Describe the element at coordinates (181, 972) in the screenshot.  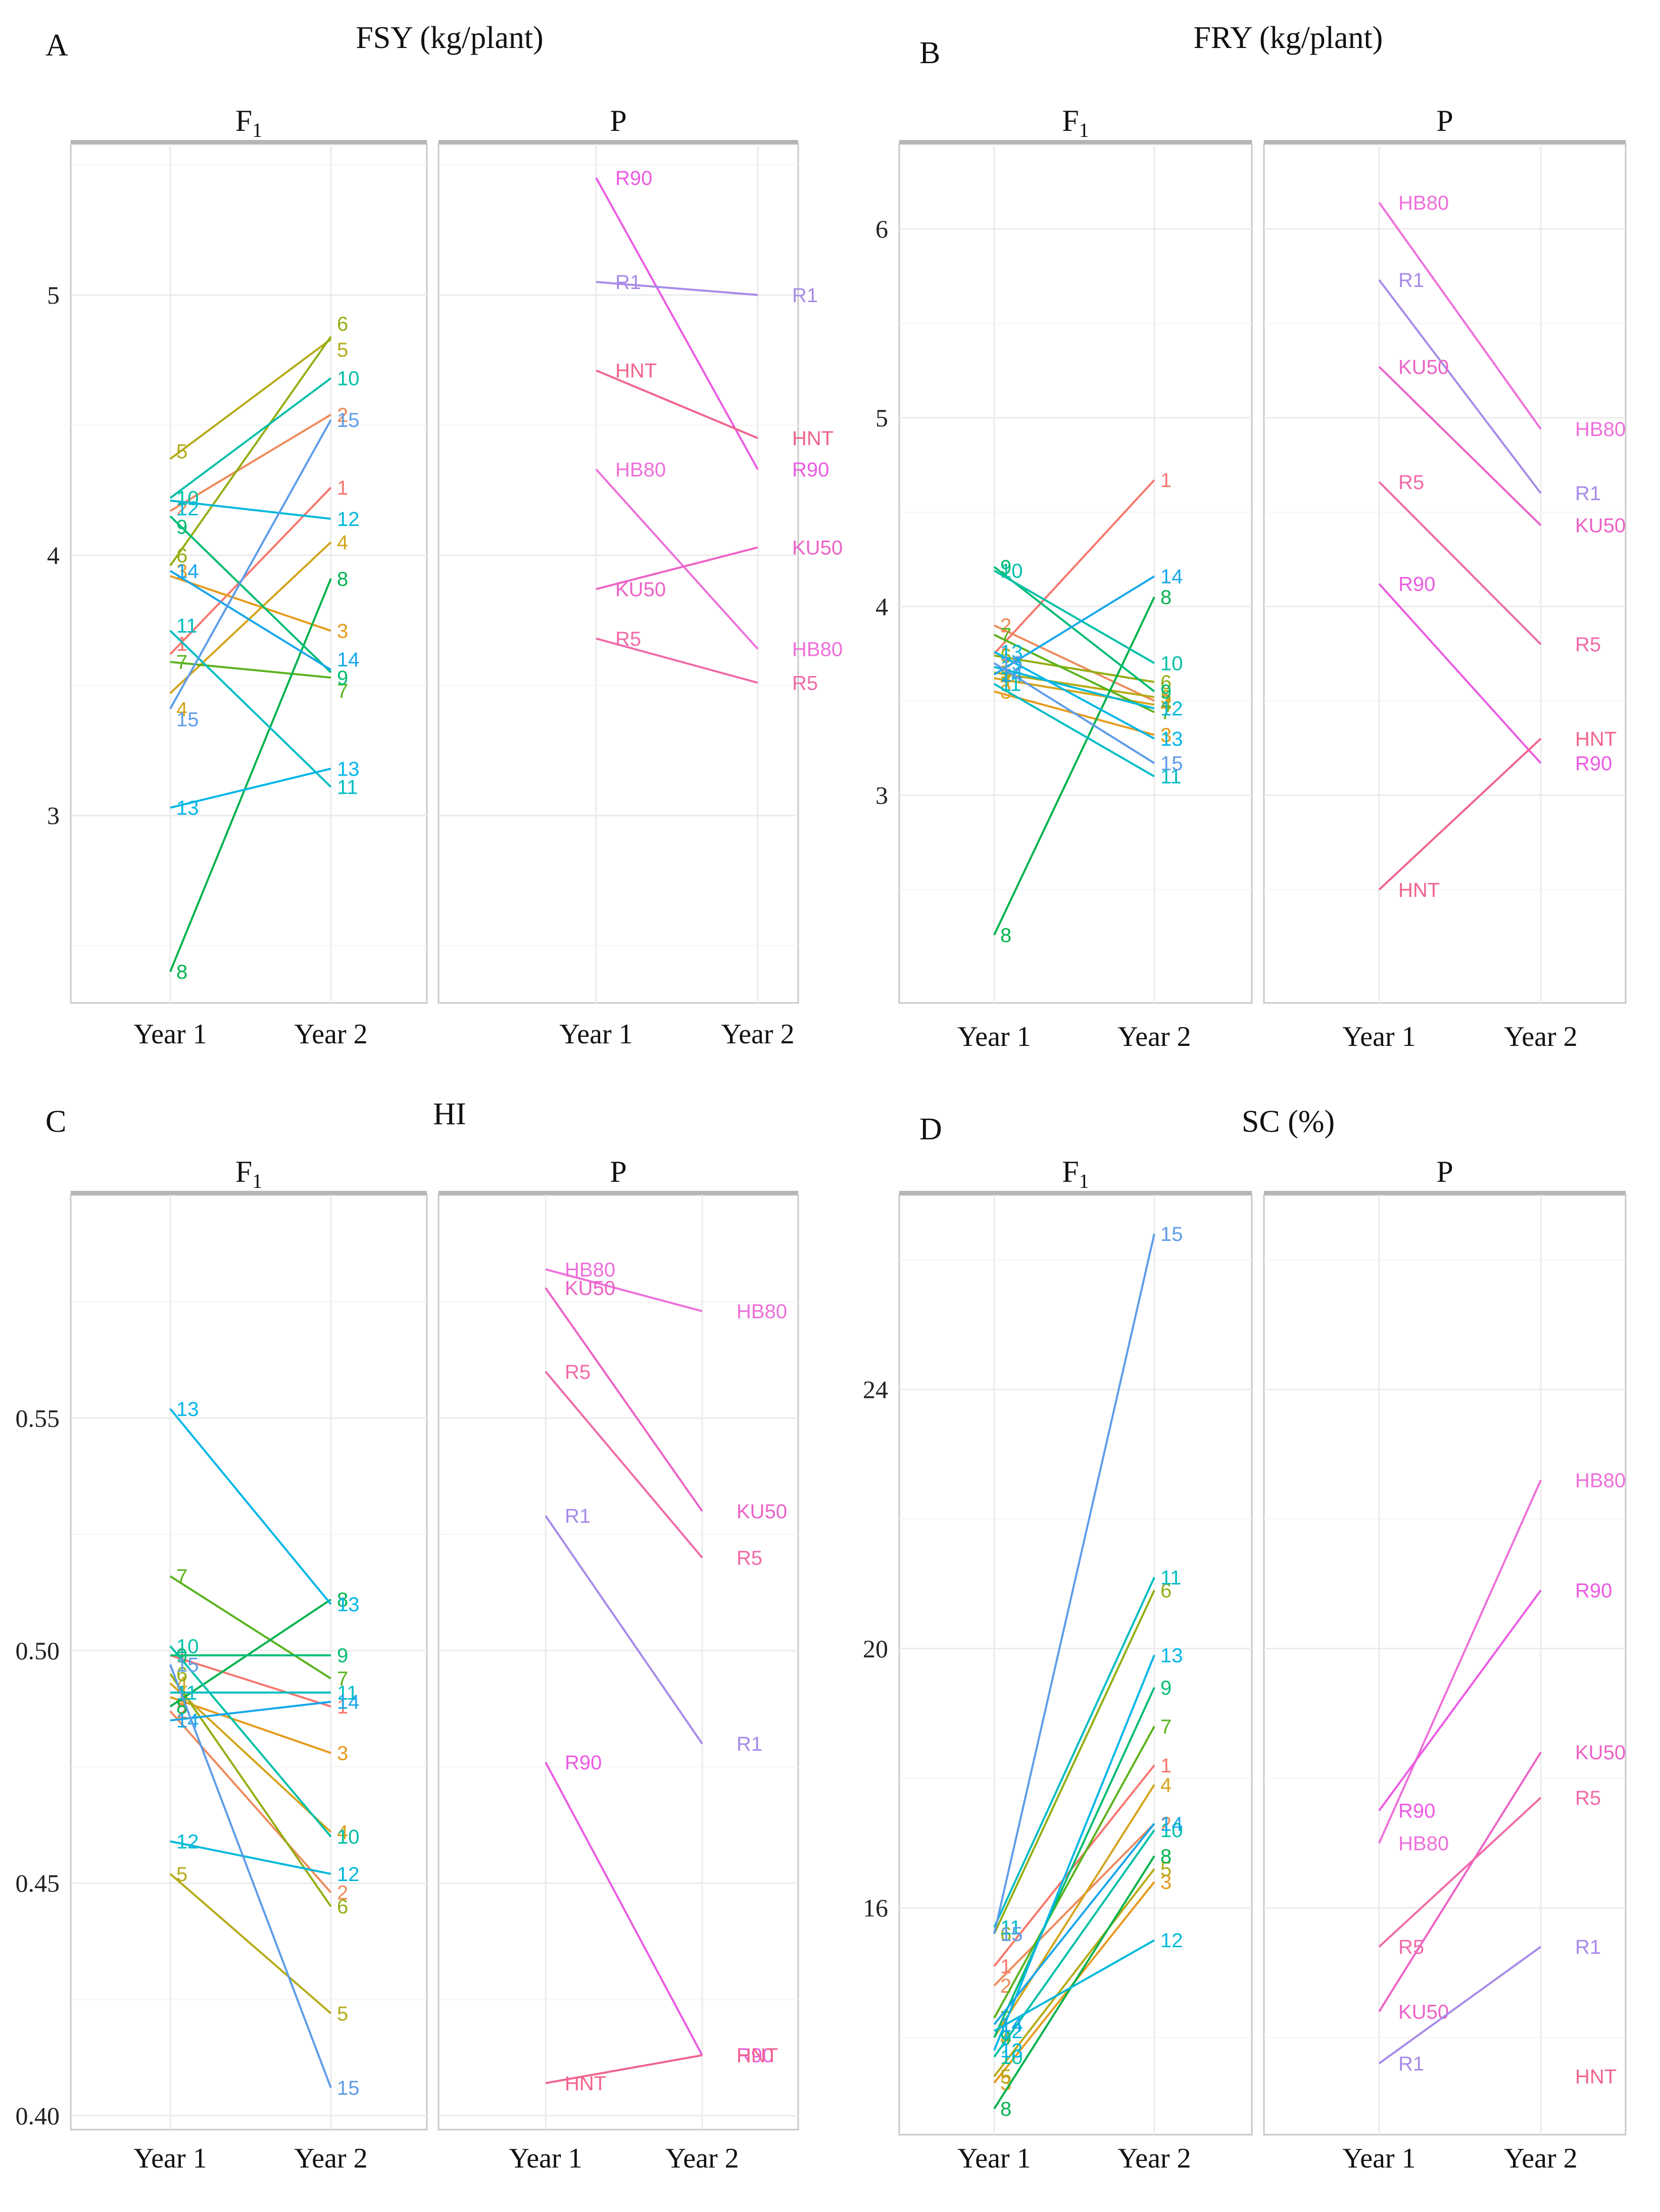
I see `data-label-year1: 8` at that location.